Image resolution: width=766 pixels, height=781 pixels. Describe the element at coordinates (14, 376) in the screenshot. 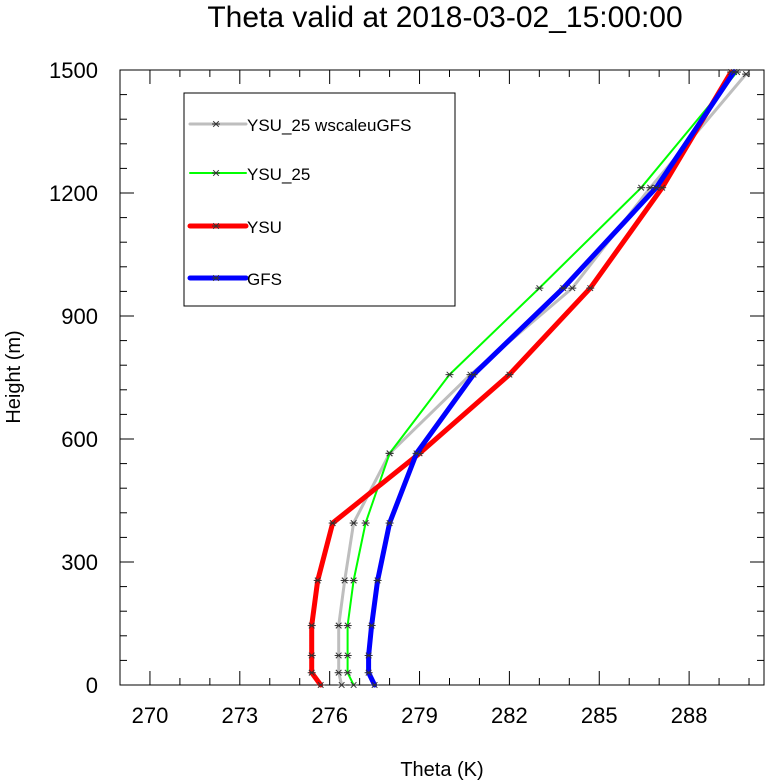

I see `y-axis-label: Height (m)` at that location.